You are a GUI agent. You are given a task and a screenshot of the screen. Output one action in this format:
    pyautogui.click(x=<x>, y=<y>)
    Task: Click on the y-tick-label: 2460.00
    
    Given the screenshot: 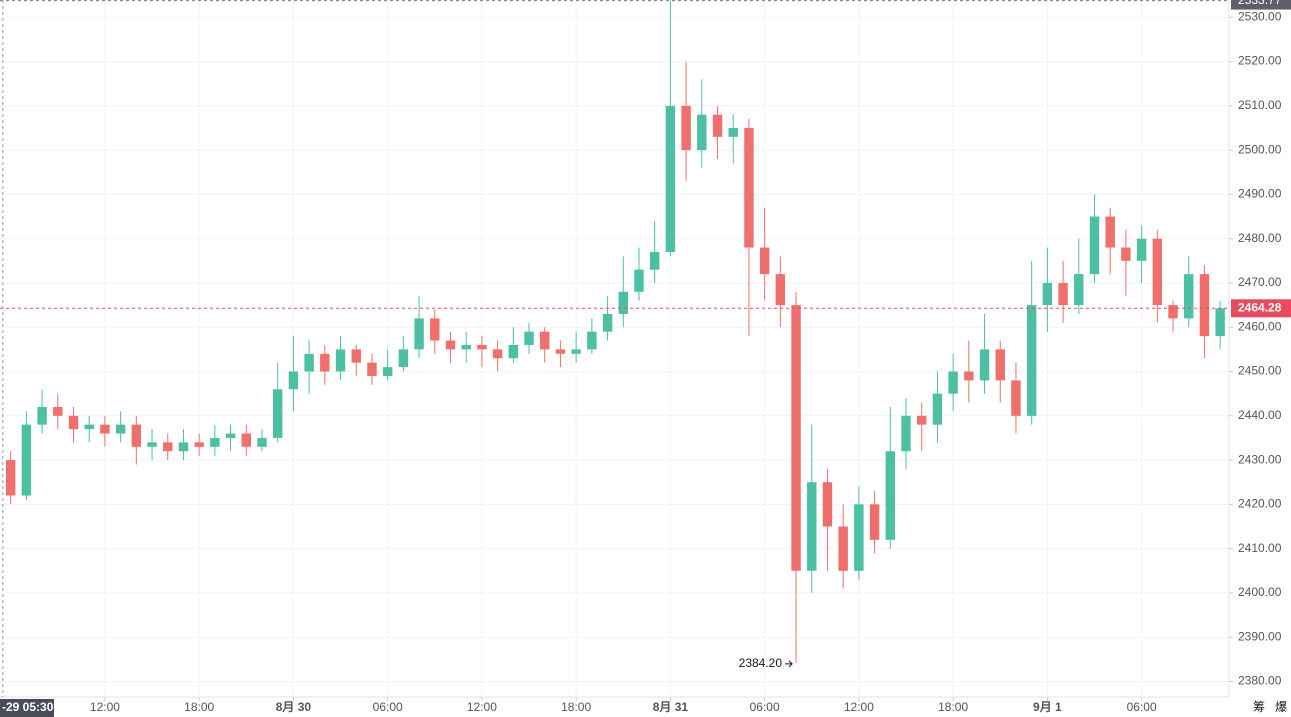 What is the action you would take?
    pyautogui.click(x=1260, y=326)
    